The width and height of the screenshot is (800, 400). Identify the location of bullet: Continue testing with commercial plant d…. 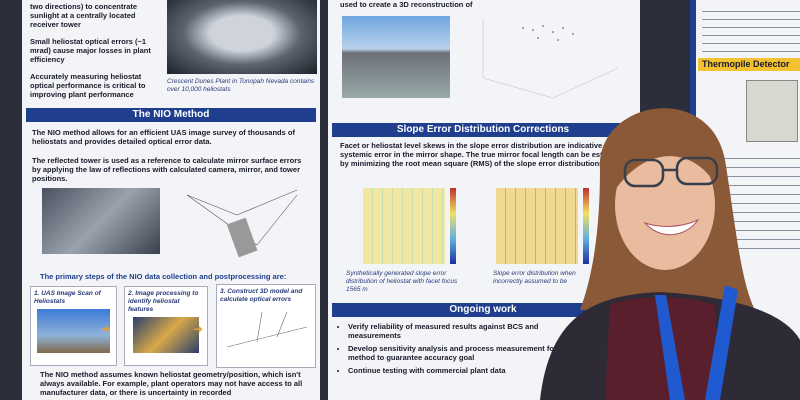
(468, 370).